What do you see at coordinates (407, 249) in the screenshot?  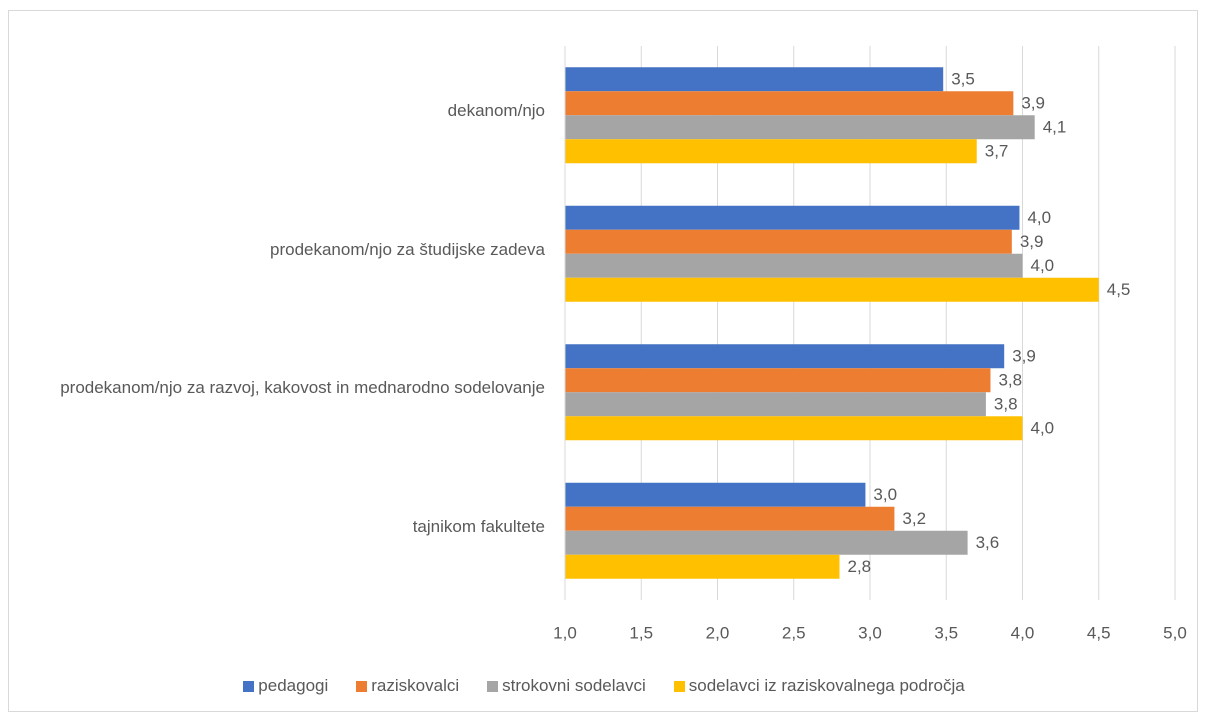 I see `y-tick-label: prodekanom/njo za študijske zadeva` at bounding box center [407, 249].